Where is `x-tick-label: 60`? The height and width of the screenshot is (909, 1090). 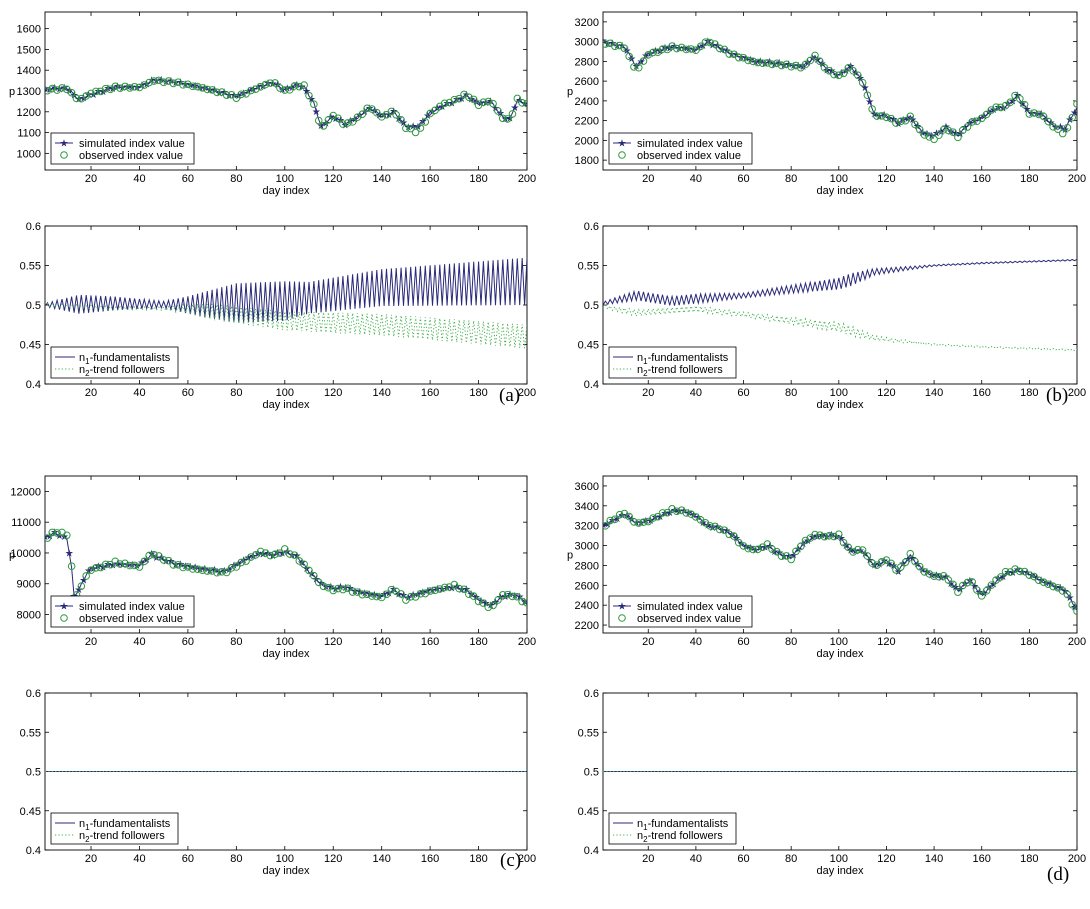
x-tick-label: 60 is located at coordinates (188, 859).